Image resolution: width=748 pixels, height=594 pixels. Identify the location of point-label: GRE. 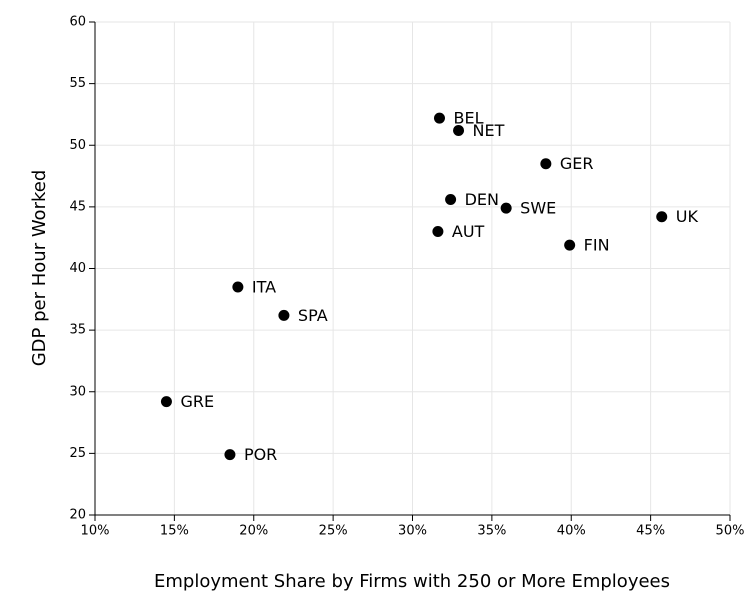
(197, 401).